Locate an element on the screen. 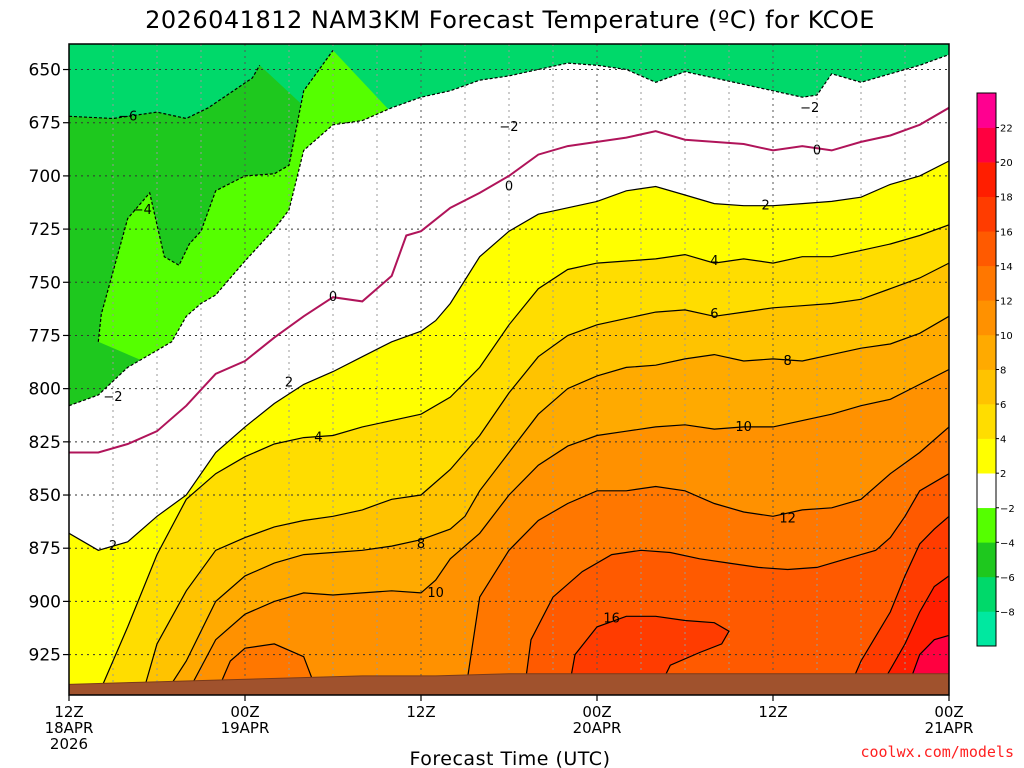  contour-label: −4 is located at coordinates (142, 210).